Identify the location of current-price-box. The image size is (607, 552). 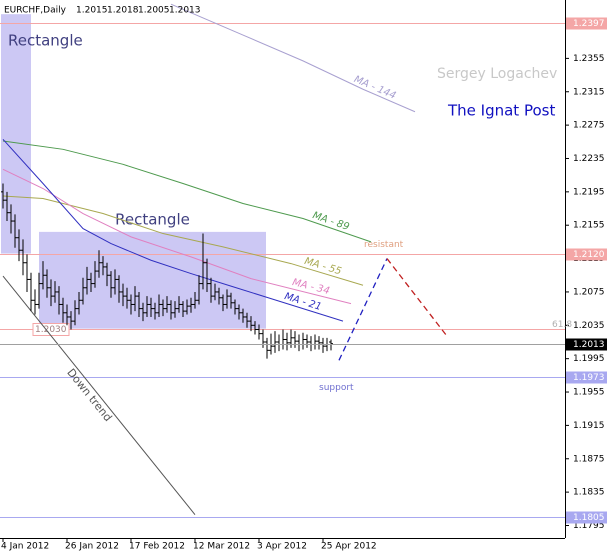
(586, 344).